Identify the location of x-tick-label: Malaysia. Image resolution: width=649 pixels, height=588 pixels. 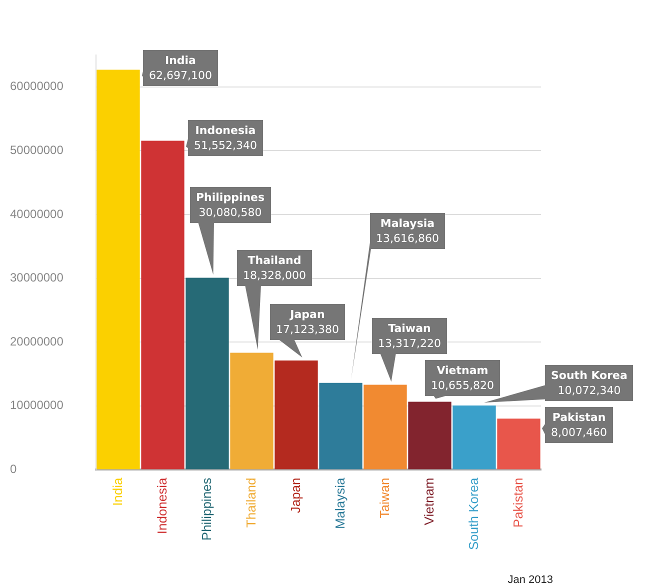
(340, 503).